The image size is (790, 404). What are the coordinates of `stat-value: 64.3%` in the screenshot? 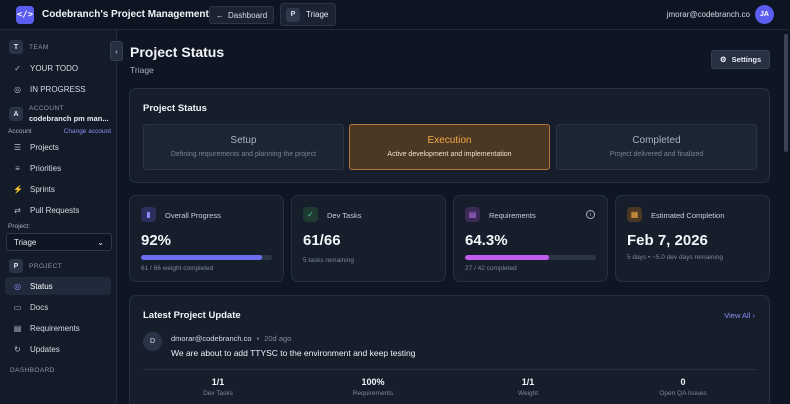 It's located at (486, 240).